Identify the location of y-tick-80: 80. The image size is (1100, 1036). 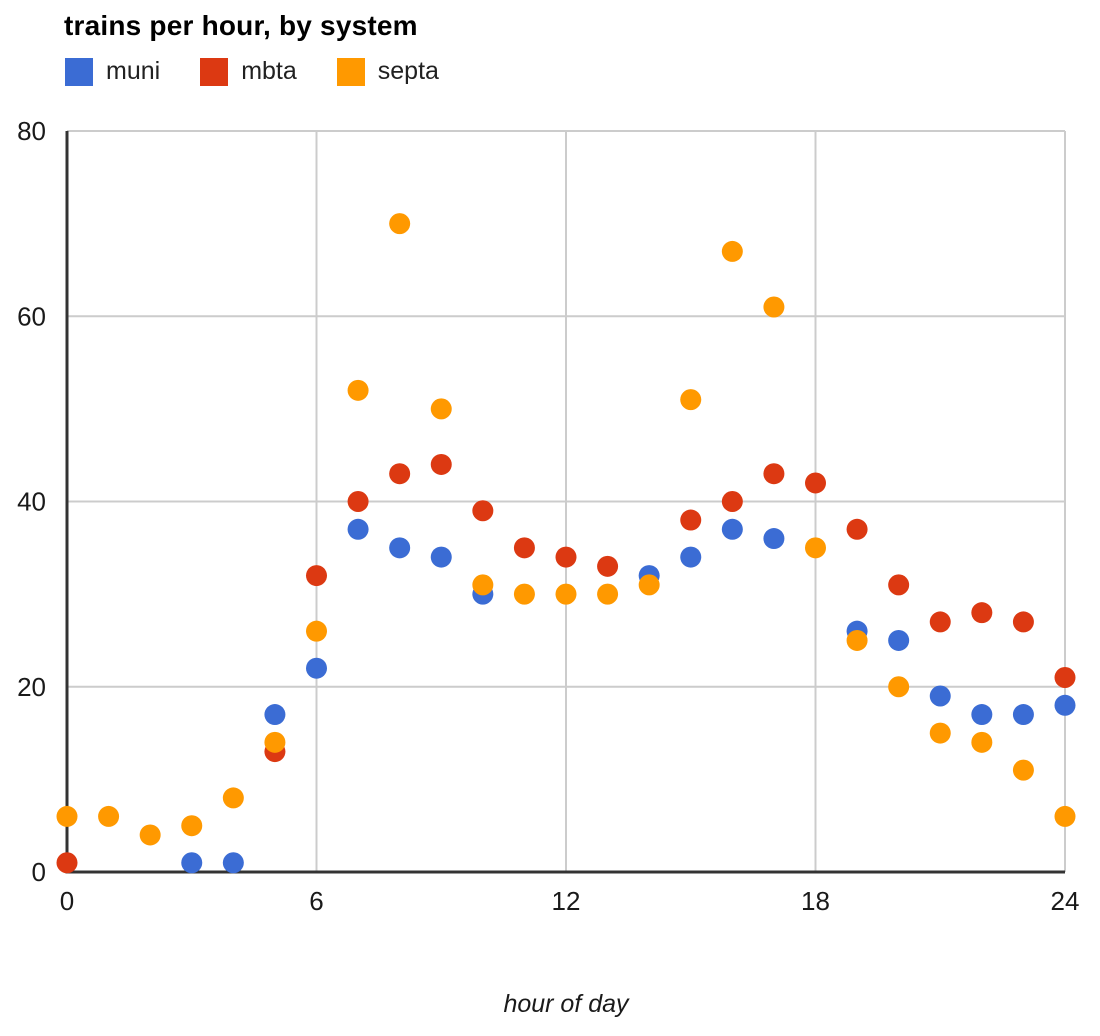
(31, 131).